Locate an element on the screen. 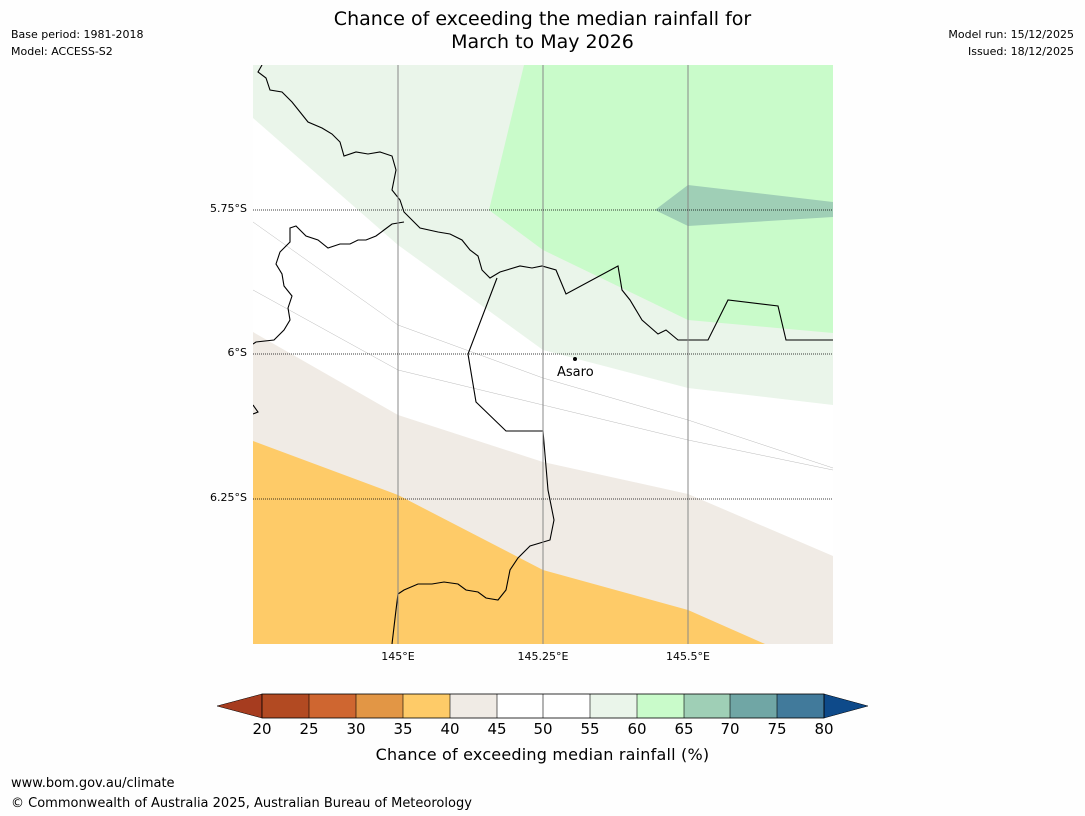  model-name: Model: ACCESS-S2 is located at coordinates (62, 51).